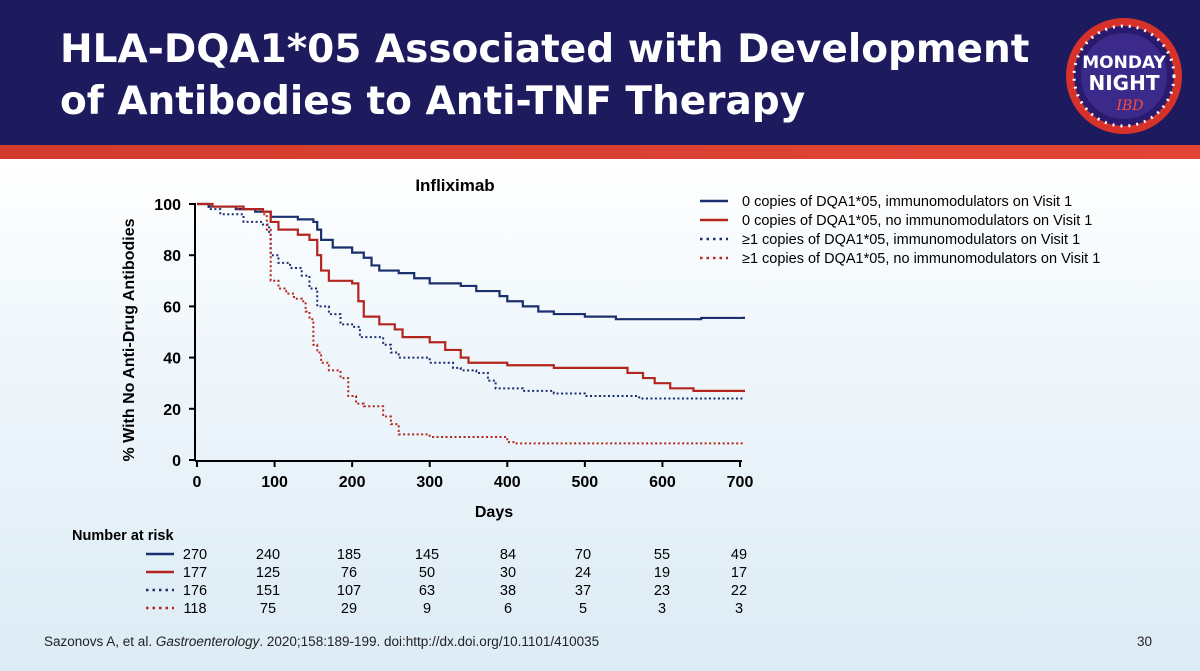 This screenshot has width=1200, height=671. I want to click on accent-bar, so click(600, 152).